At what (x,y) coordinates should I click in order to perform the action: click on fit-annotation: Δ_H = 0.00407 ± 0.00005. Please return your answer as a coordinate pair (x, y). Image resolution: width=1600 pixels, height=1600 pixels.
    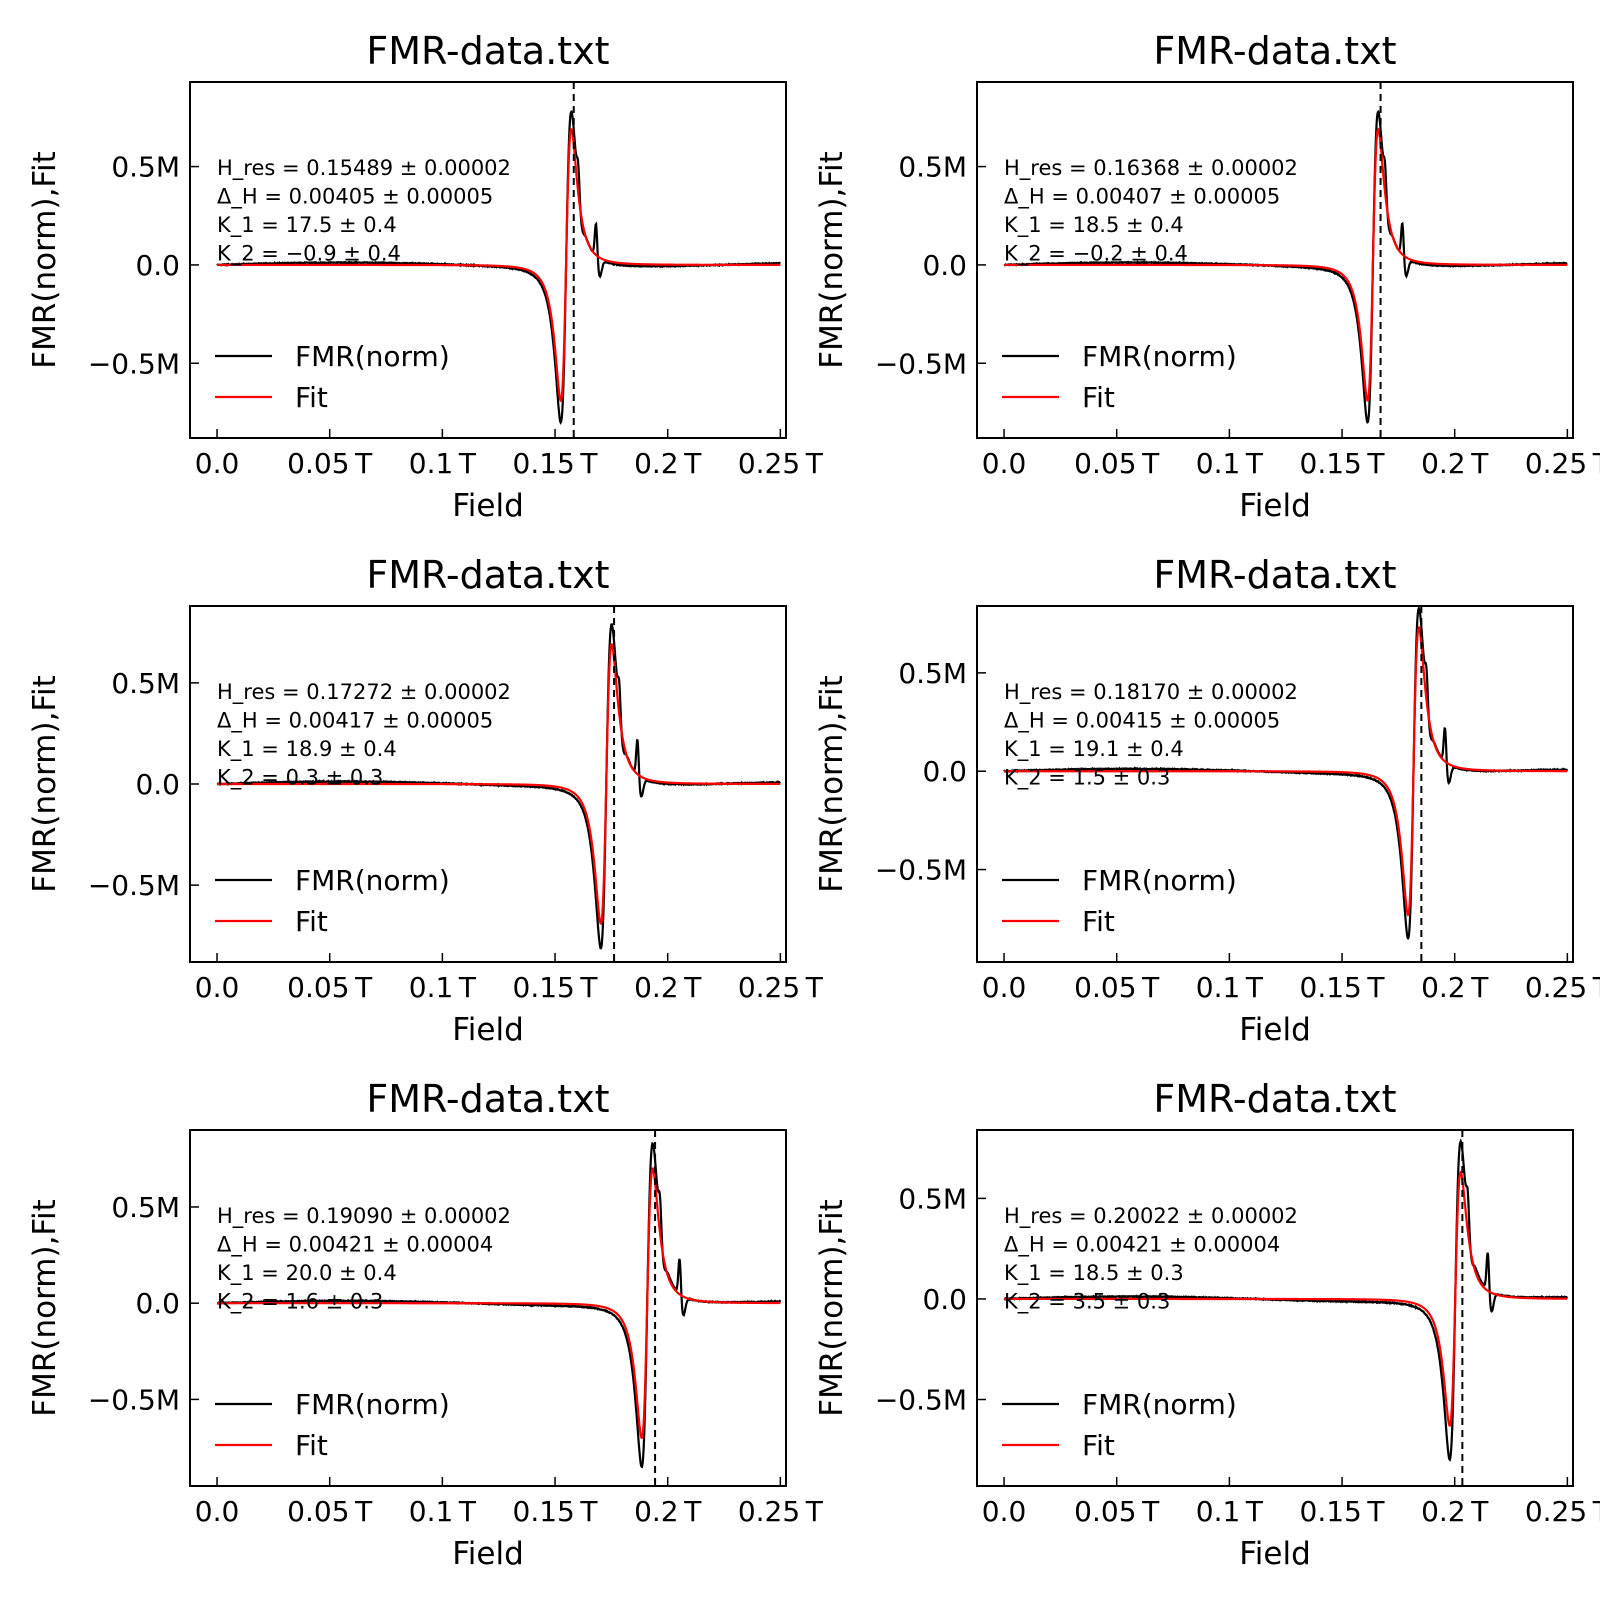
    Looking at the image, I should click on (1142, 197).